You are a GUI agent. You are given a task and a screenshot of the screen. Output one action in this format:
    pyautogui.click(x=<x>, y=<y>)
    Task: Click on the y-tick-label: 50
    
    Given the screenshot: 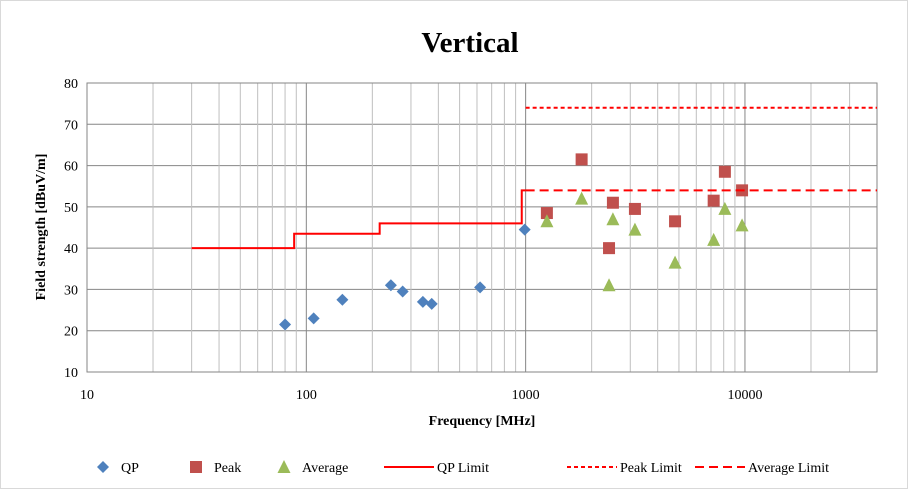 What is the action you would take?
    pyautogui.click(x=71, y=208)
    